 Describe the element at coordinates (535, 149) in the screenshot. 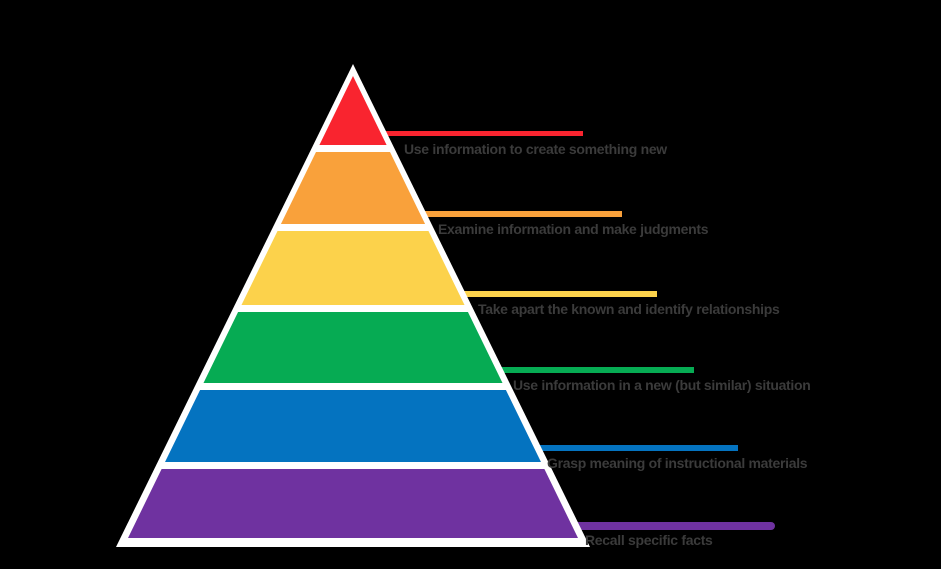

I see `level-label-create: Use information to create something new` at that location.